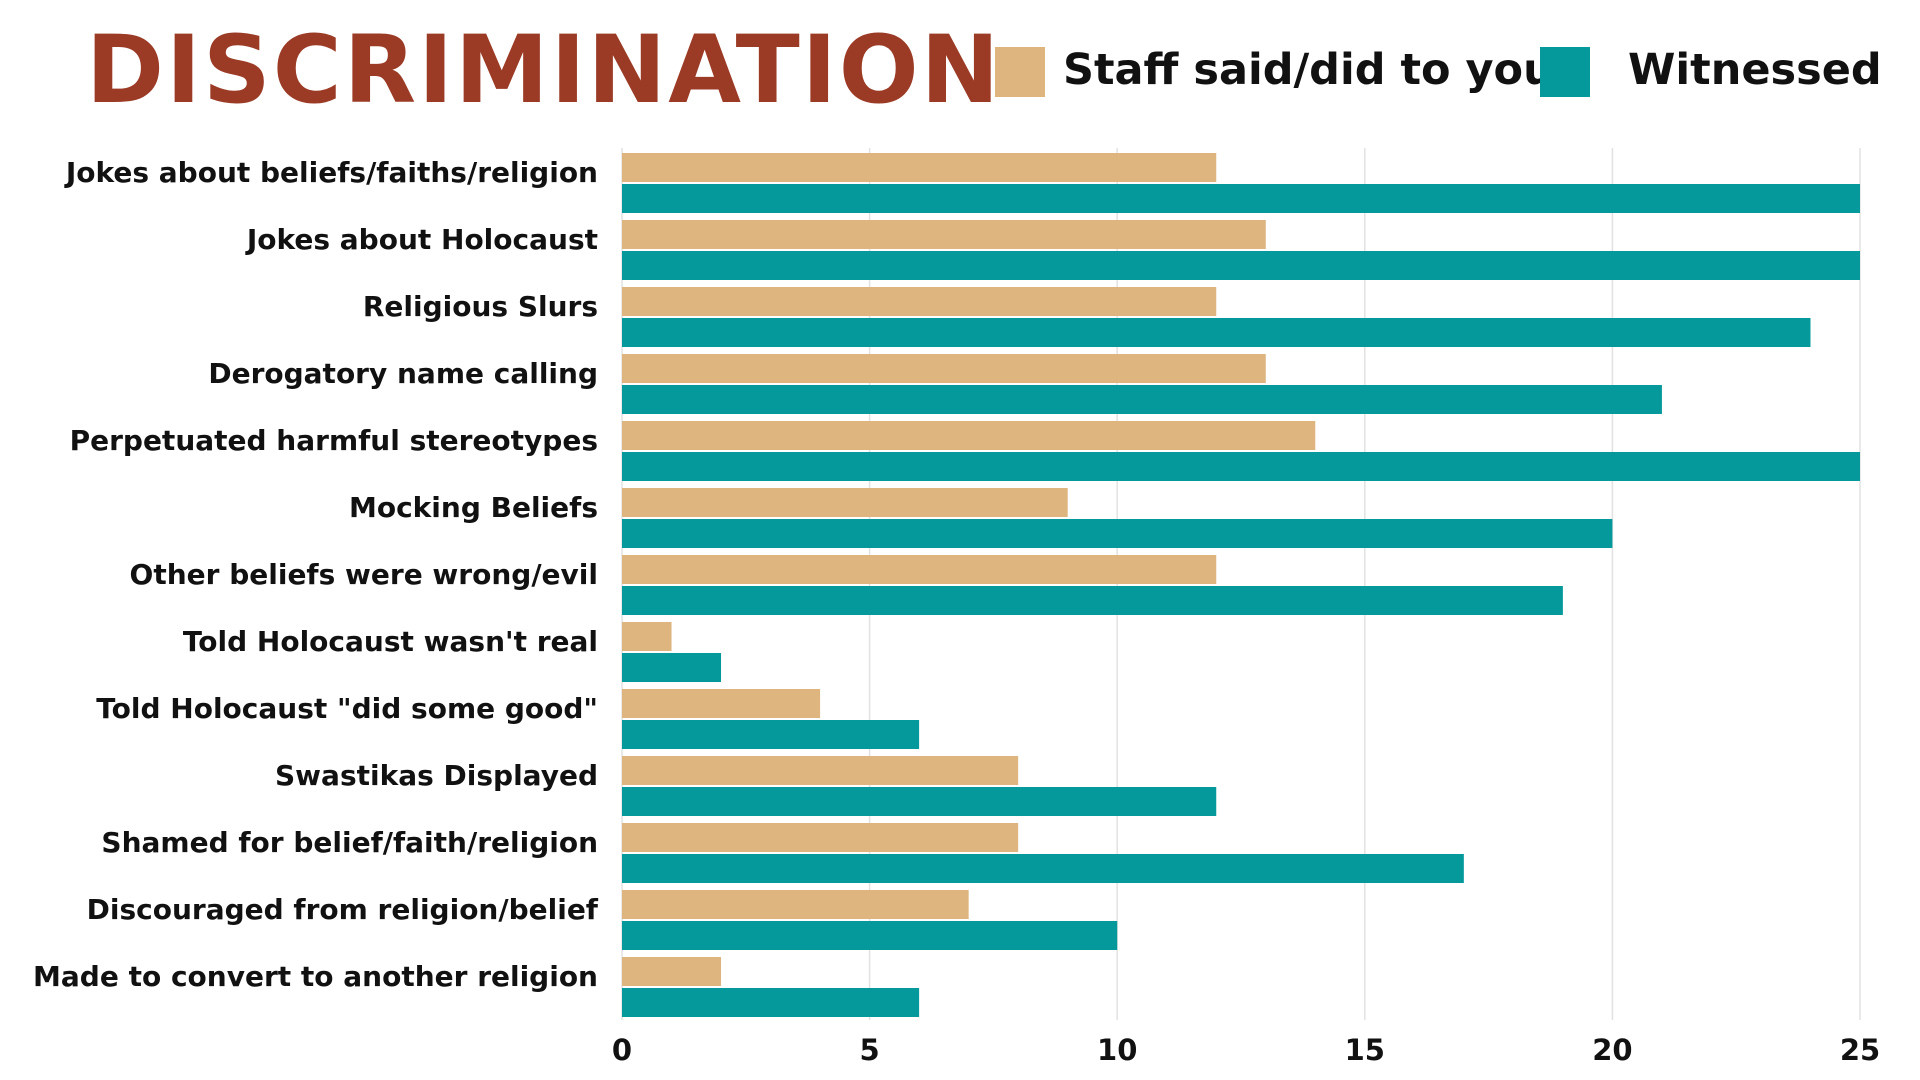 The image size is (1920, 1080). What do you see at coordinates (421, 239) in the screenshot?
I see `category-label: Jokes about Holocaust` at bounding box center [421, 239].